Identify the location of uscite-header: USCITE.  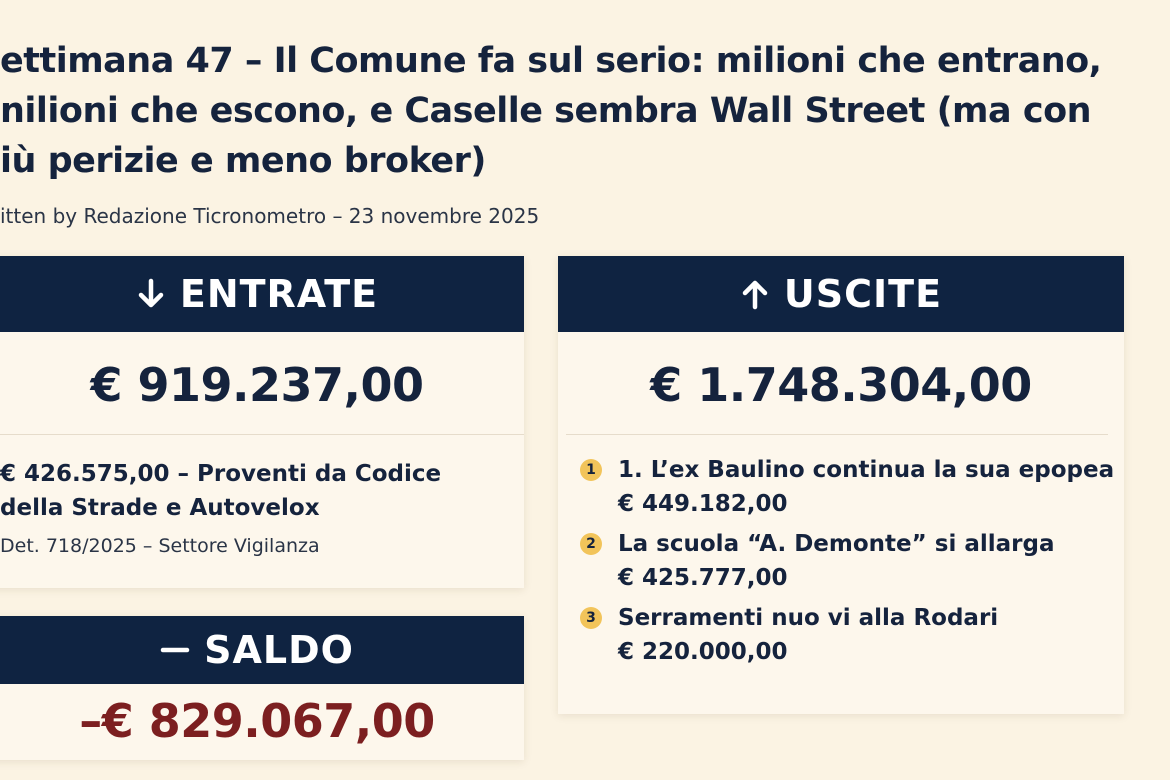
(841, 294).